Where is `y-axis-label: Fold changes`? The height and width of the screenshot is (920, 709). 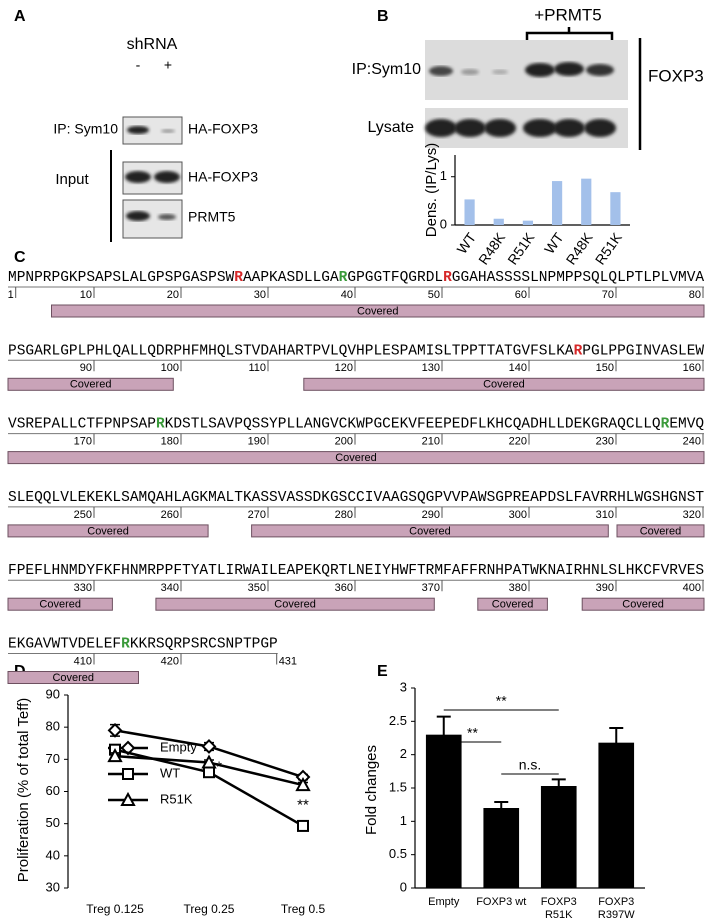 y-axis-label: Fold changes is located at coordinates (371, 790).